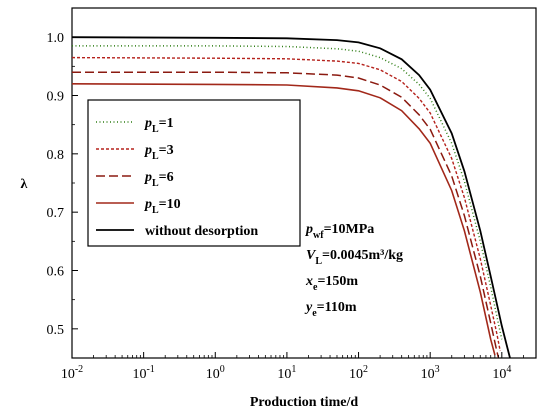 The width and height of the screenshot is (550, 413). What do you see at coordinates (358, 373) in the screenshot?
I see `x-tick-label: 10²` at bounding box center [358, 373].